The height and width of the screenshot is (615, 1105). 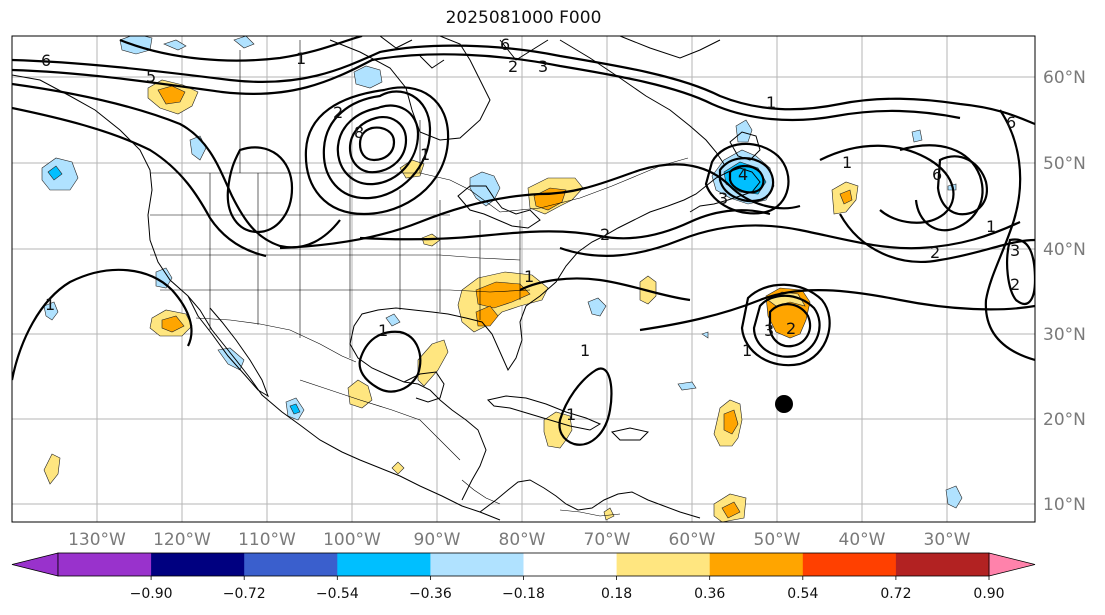 I want to click on shade-pos-pac1, so click(x=52, y=469).